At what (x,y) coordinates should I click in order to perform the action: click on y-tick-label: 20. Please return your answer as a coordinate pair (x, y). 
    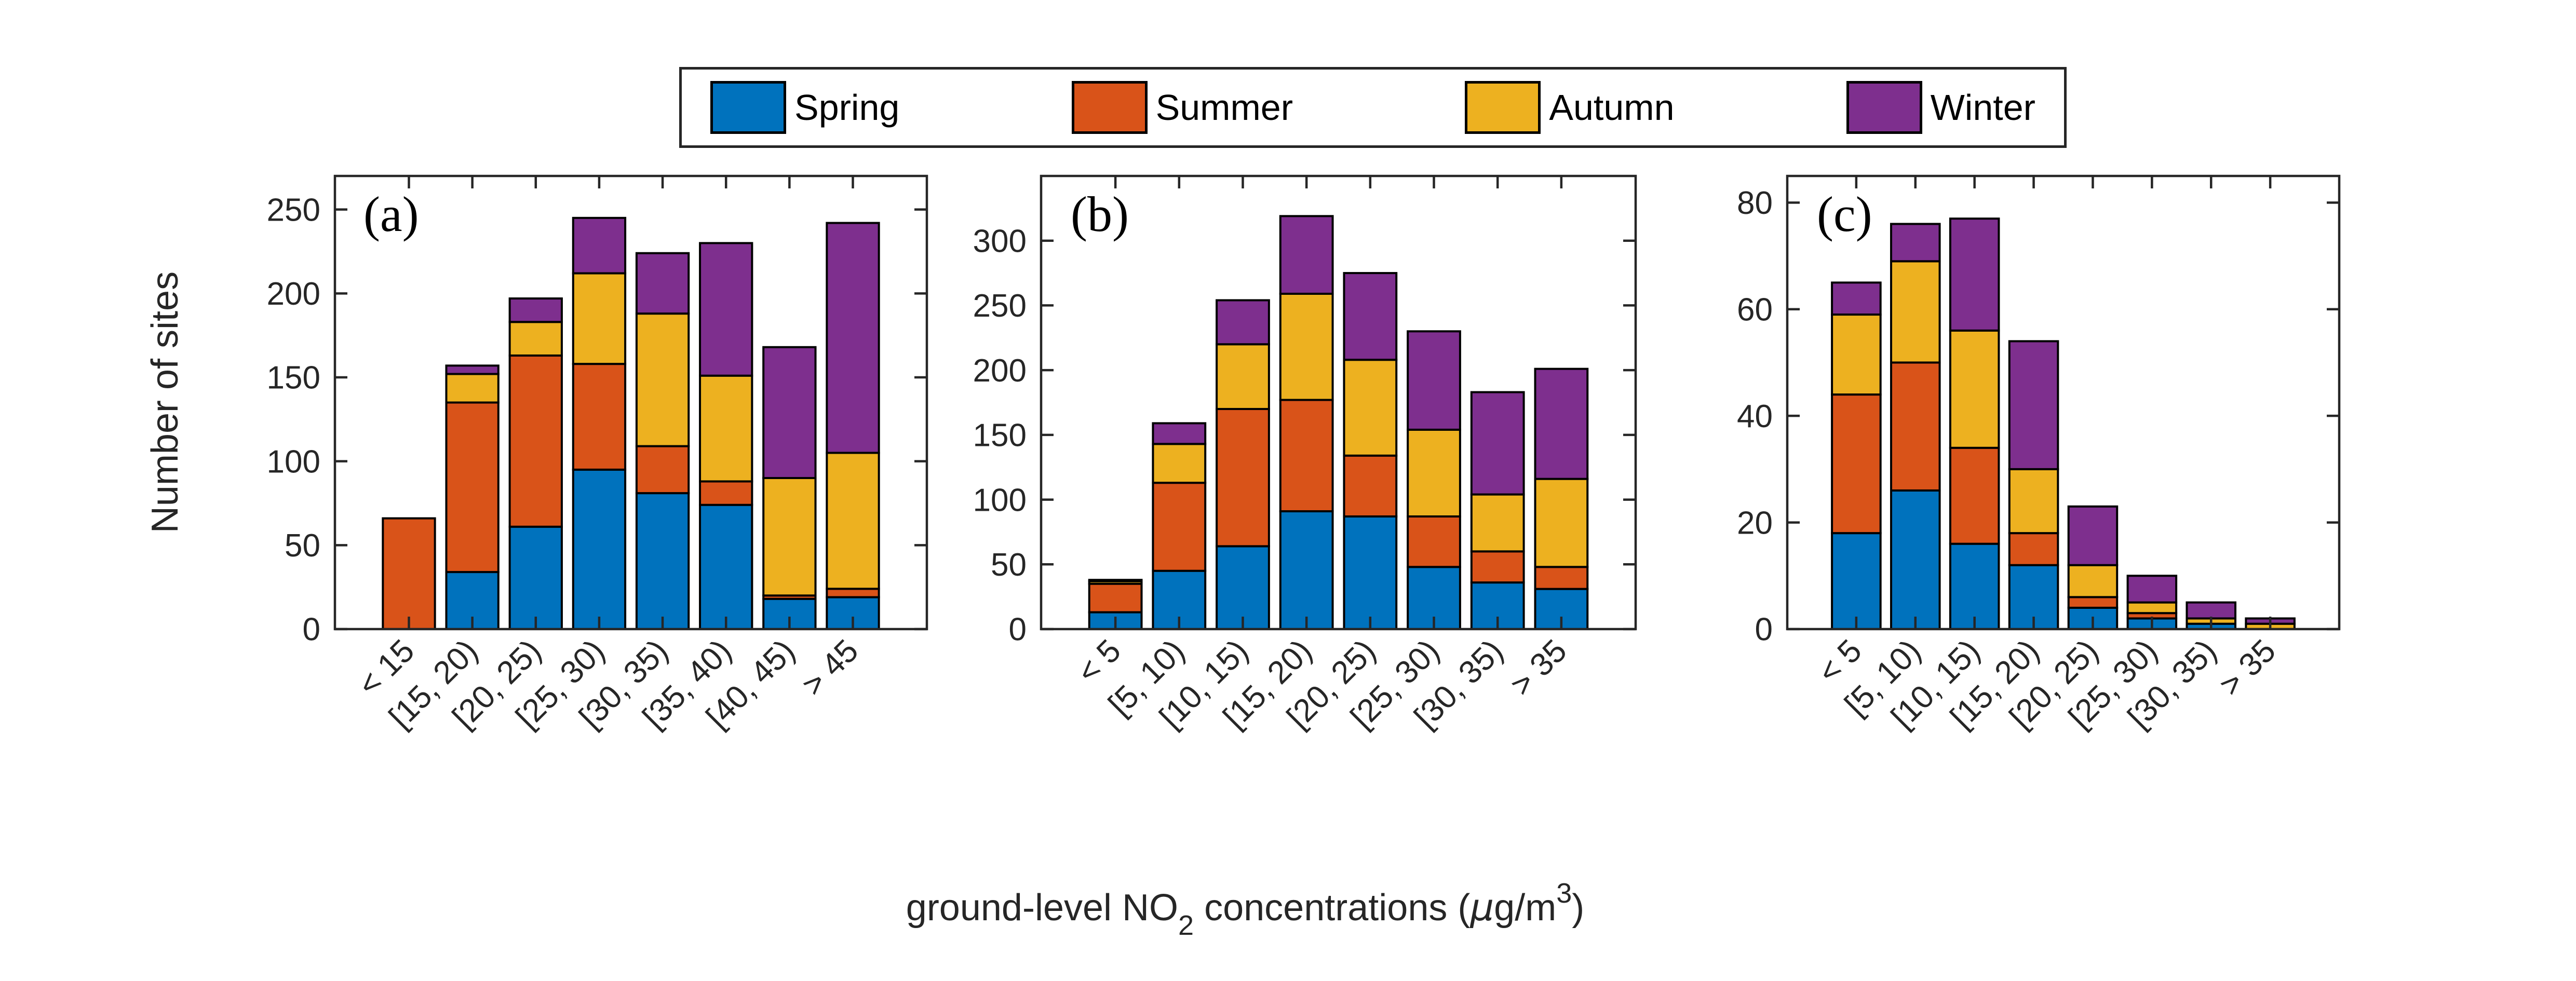
    Looking at the image, I should click on (1755, 523).